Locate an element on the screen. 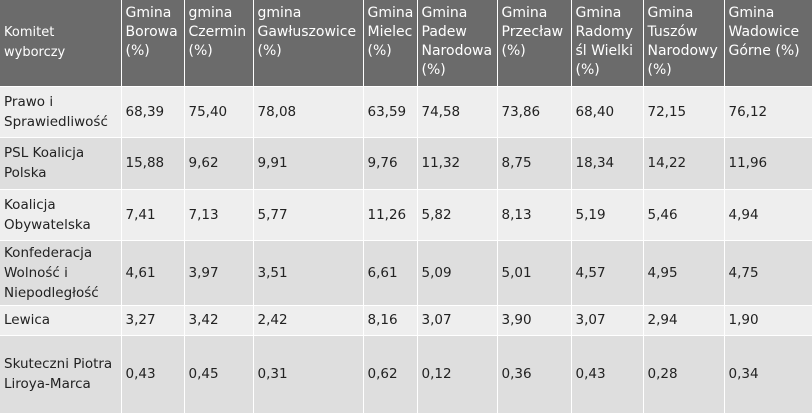 The width and height of the screenshot is (812, 414). value-cell: 2,94 is located at coordinates (684, 320).